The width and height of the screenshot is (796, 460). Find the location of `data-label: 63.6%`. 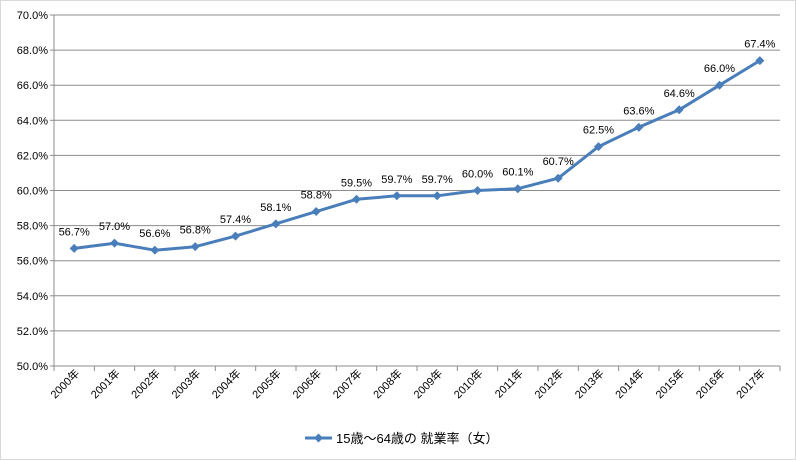

data-label: 63.6% is located at coordinates (638, 111).